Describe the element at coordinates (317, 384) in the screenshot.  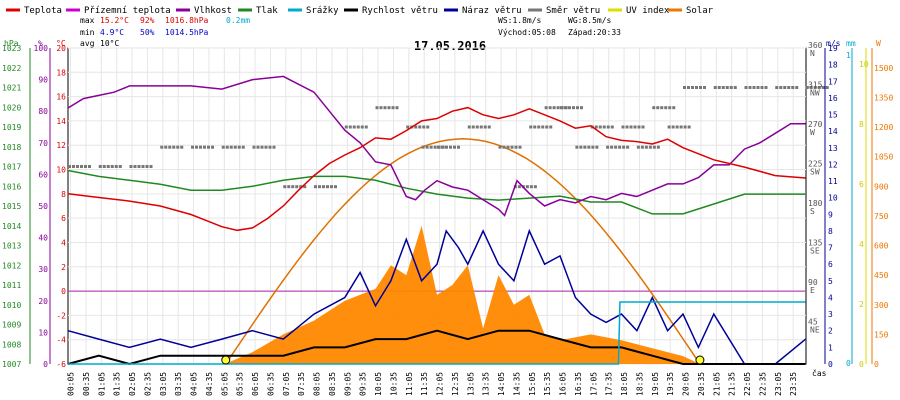
I see `axis-x-tick: 08:05` at that location.